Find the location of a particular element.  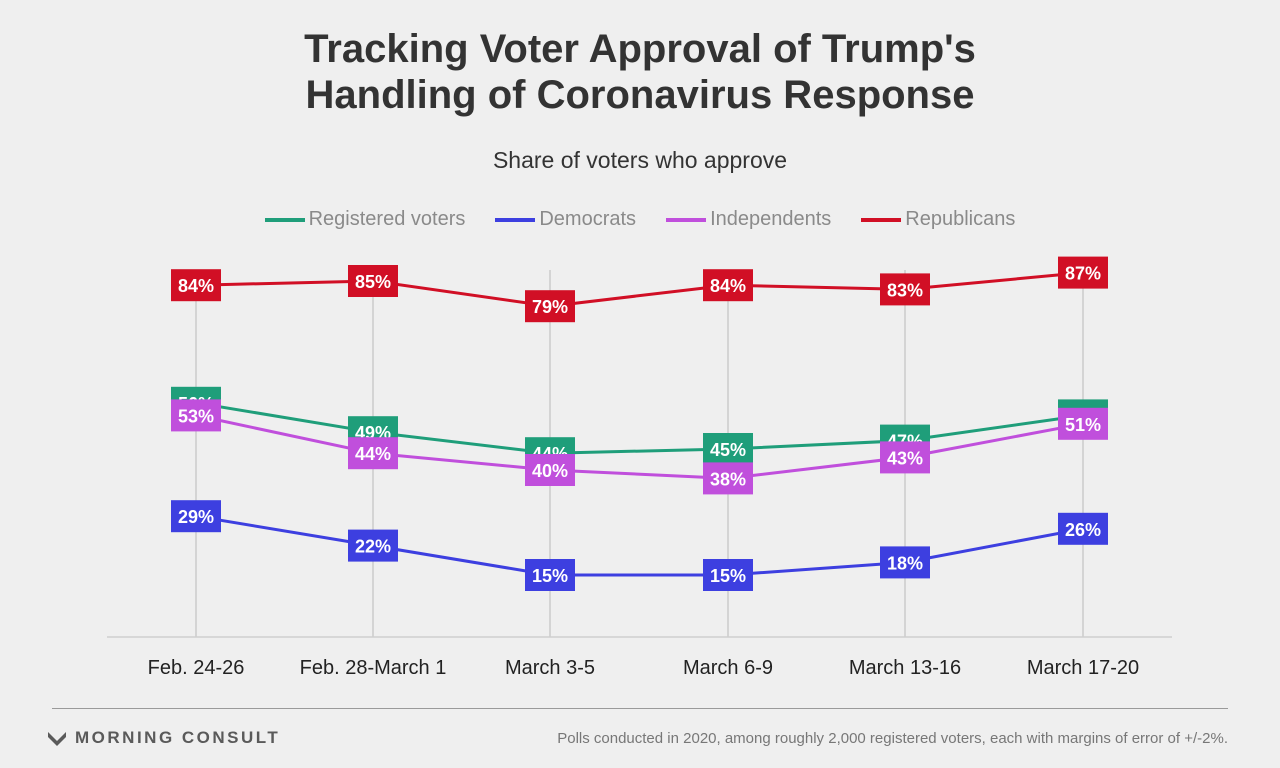

data-label-text: 51% is located at coordinates (1083, 425).